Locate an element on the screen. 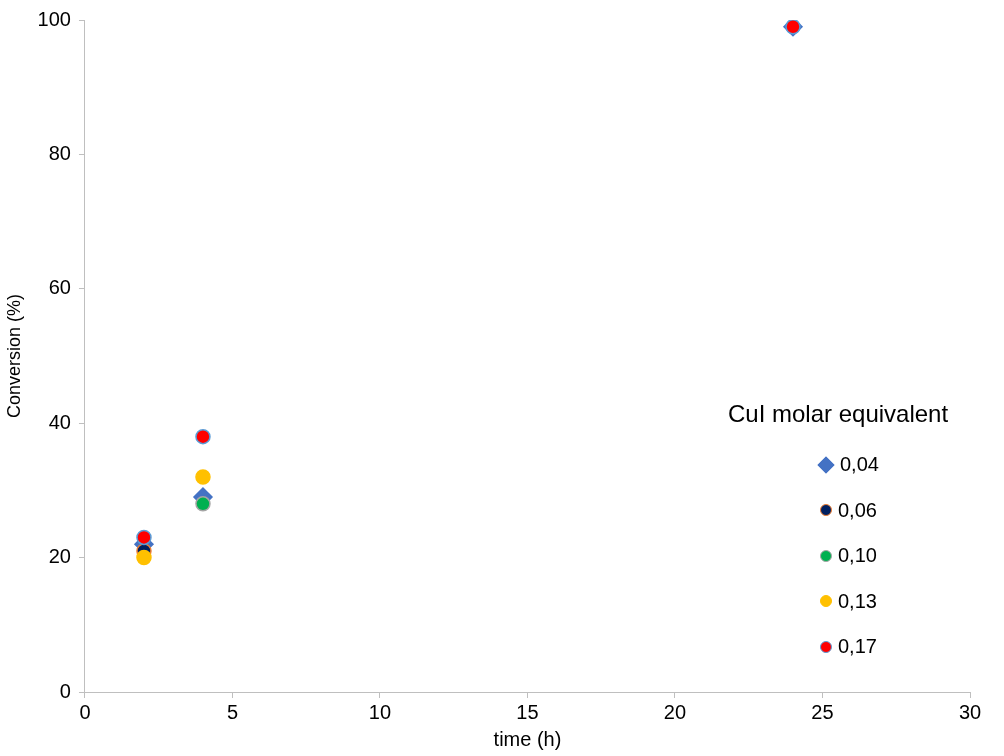 The height and width of the screenshot is (756, 1004). legend-label: 0,06 is located at coordinates (857, 510).